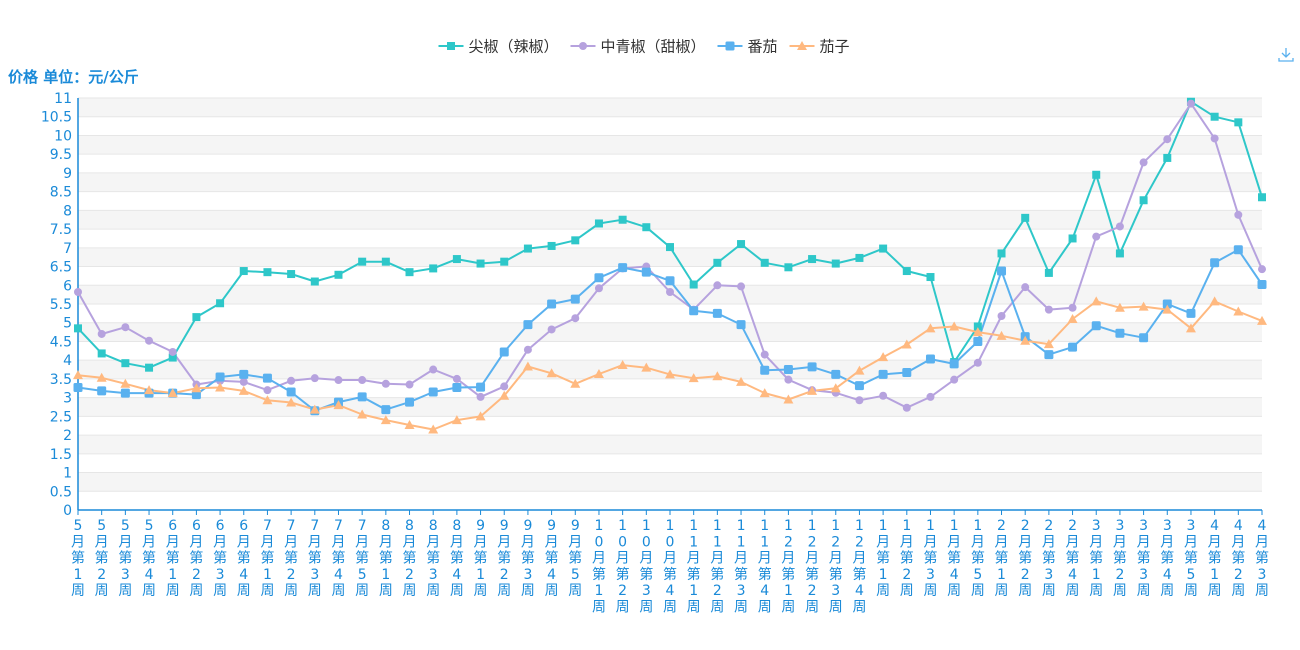  Describe the element at coordinates (1286, 55) in the screenshot. I see `download-icon` at that location.